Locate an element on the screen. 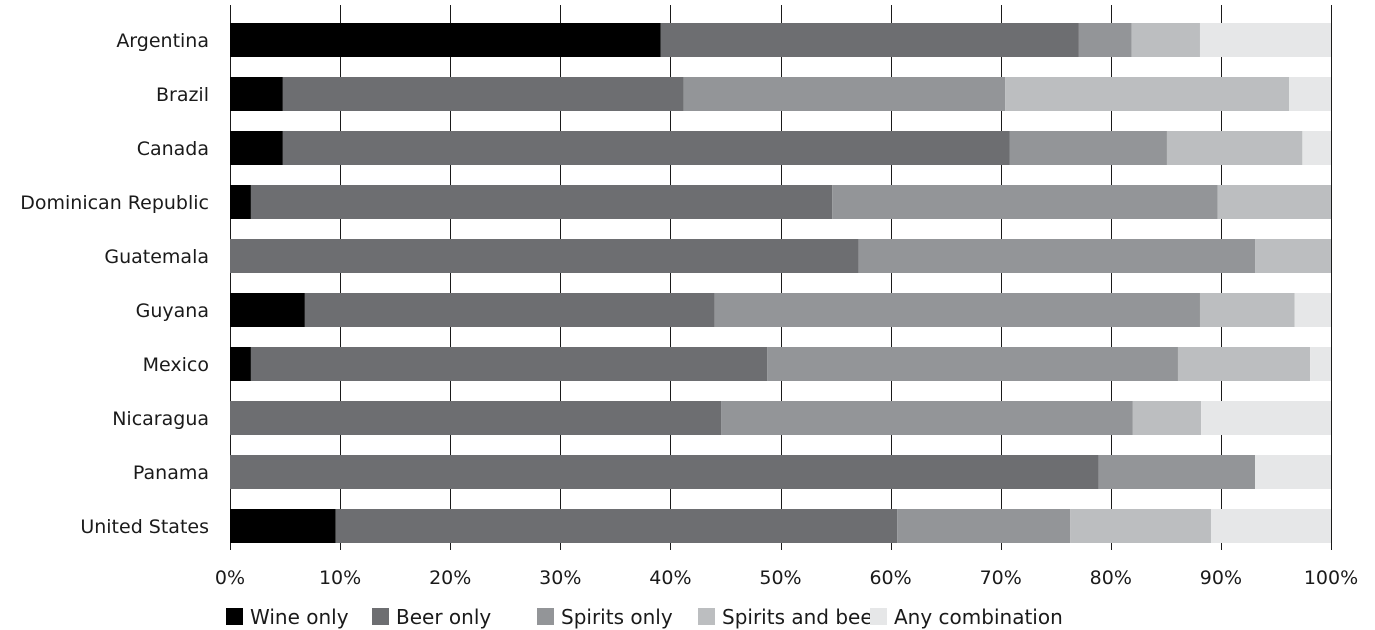 Image resolution: width=1375 pixels, height=630 pixels. x-tick-label: 100% is located at coordinates (1331, 578).